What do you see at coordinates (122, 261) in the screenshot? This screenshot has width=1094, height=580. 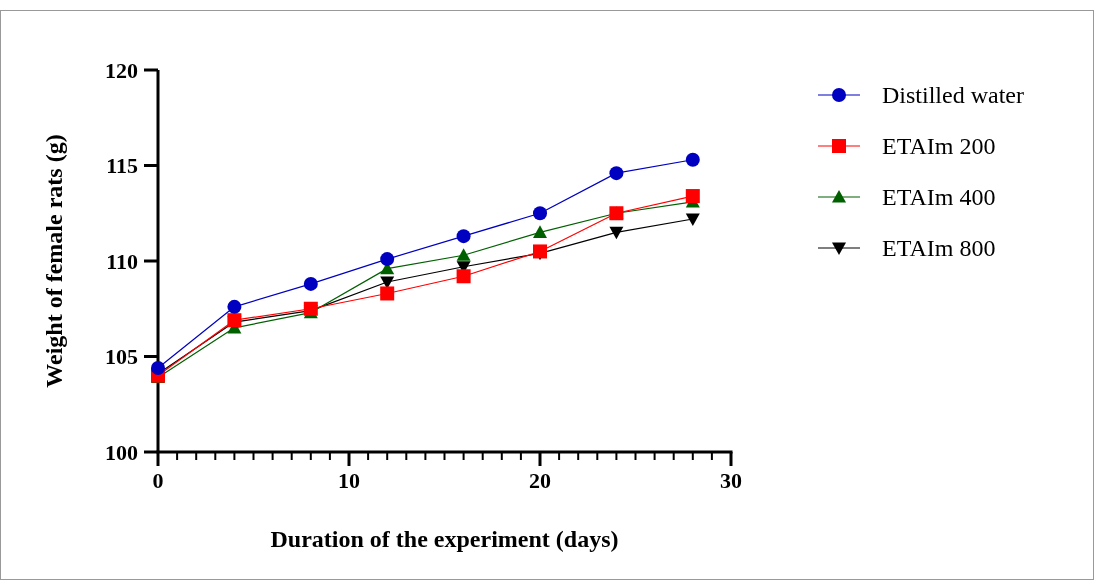 I see `y-tick-label: 110` at bounding box center [122, 261].